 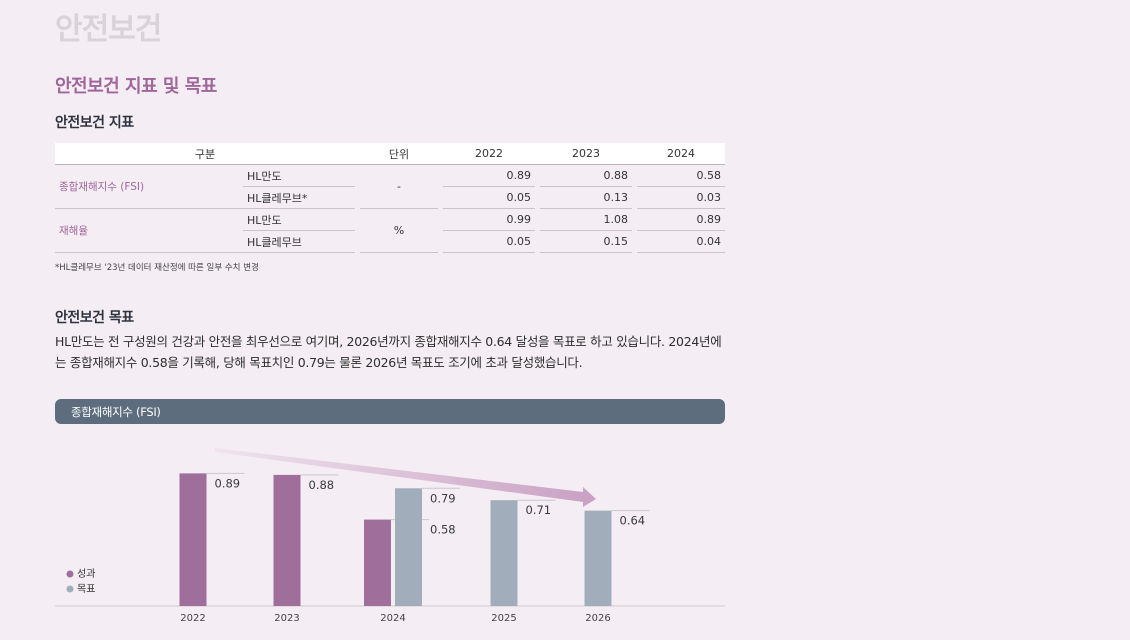 What do you see at coordinates (94, 318) in the screenshot?
I see `targets-heading: 안전보건 목표` at bounding box center [94, 318].